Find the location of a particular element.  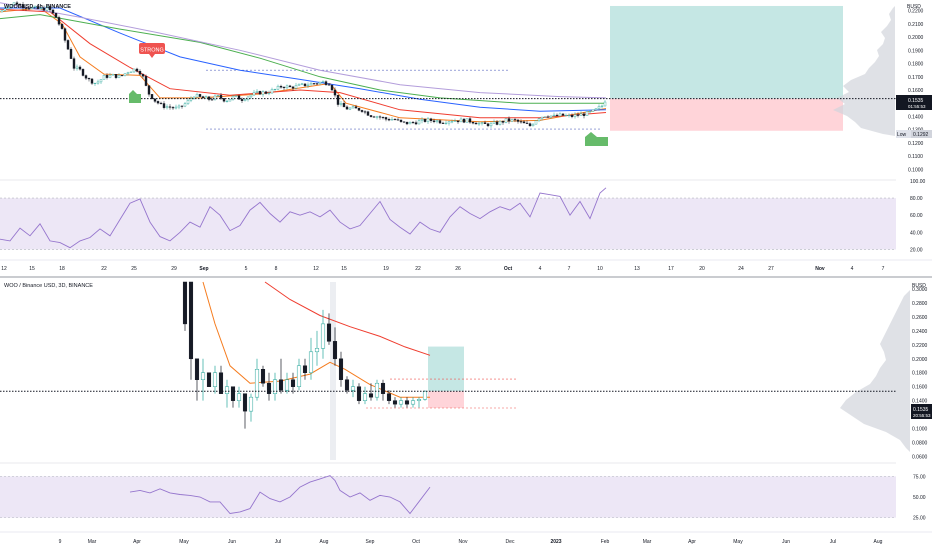

strong-signal-tag: STRONG is located at coordinates (152, 50).